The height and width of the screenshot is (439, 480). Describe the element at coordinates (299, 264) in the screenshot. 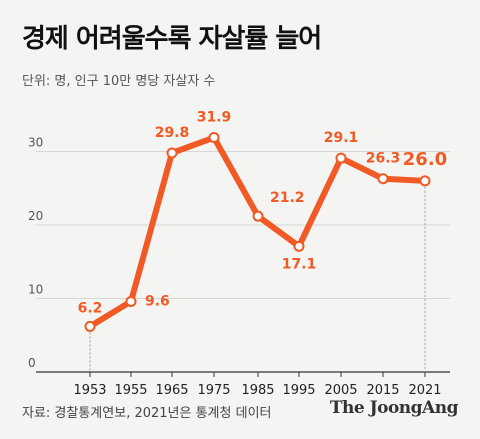

I see `data-label: 17.1` at that location.